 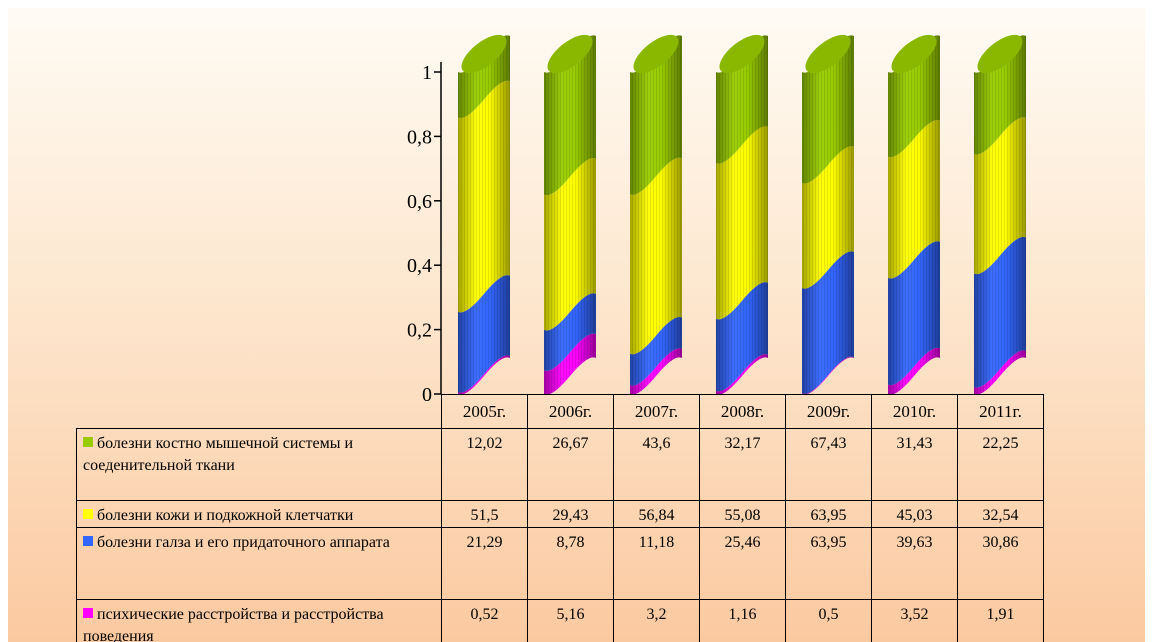 What do you see at coordinates (1000, 514) in the screenshot?
I see `data-label: 32,54` at bounding box center [1000, 514].